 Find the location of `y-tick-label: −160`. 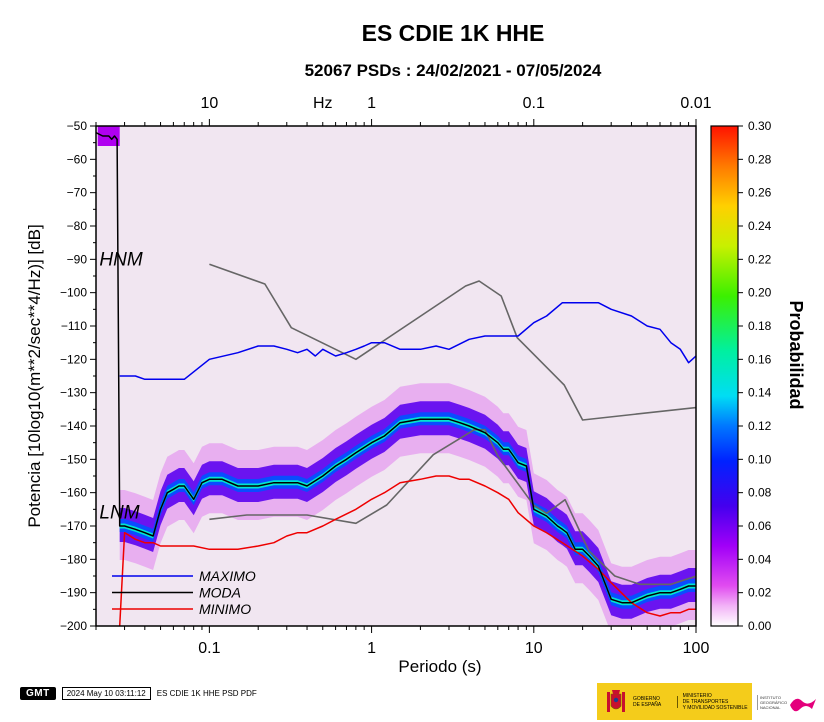

y-tick-label: −160 is located at coordinates (73, 493).